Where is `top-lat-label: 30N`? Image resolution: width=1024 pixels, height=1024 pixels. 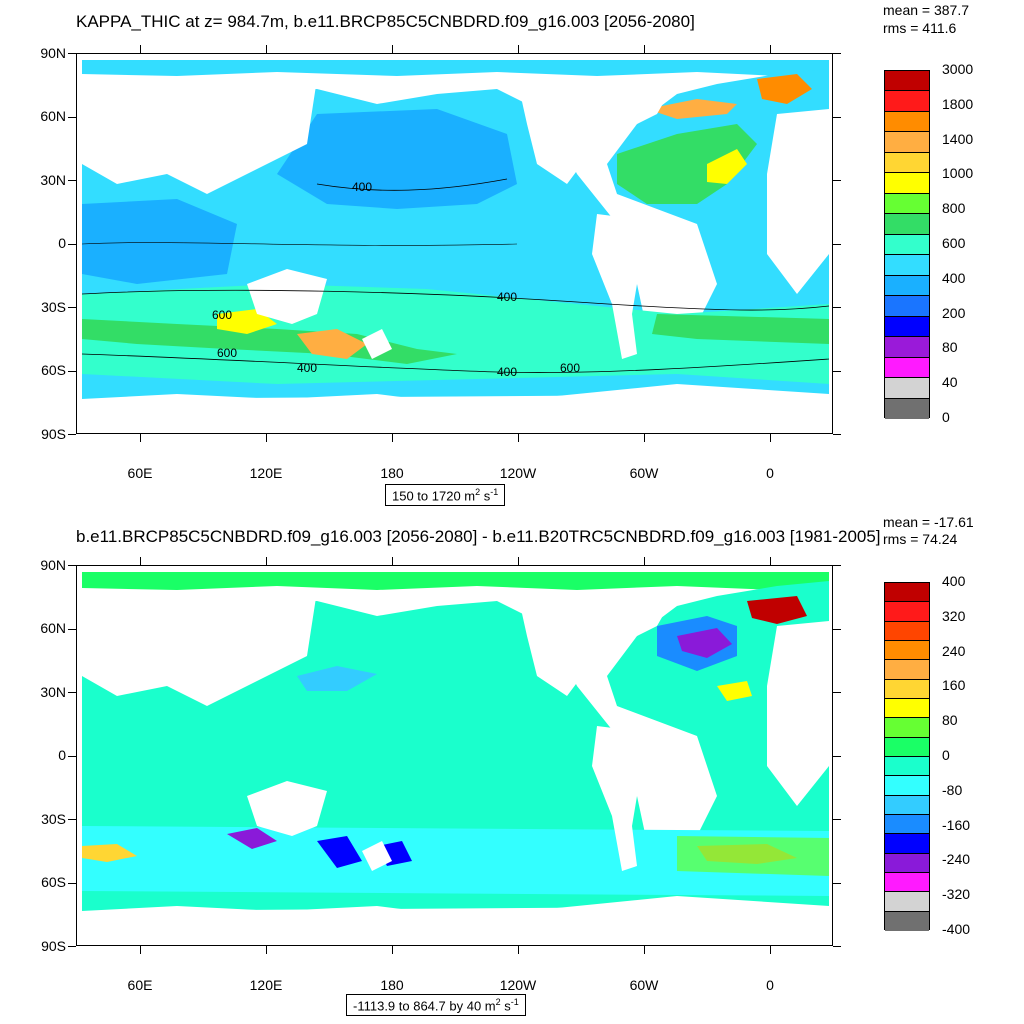 top-lat-label: 30N is located at coordinates (53, 180).